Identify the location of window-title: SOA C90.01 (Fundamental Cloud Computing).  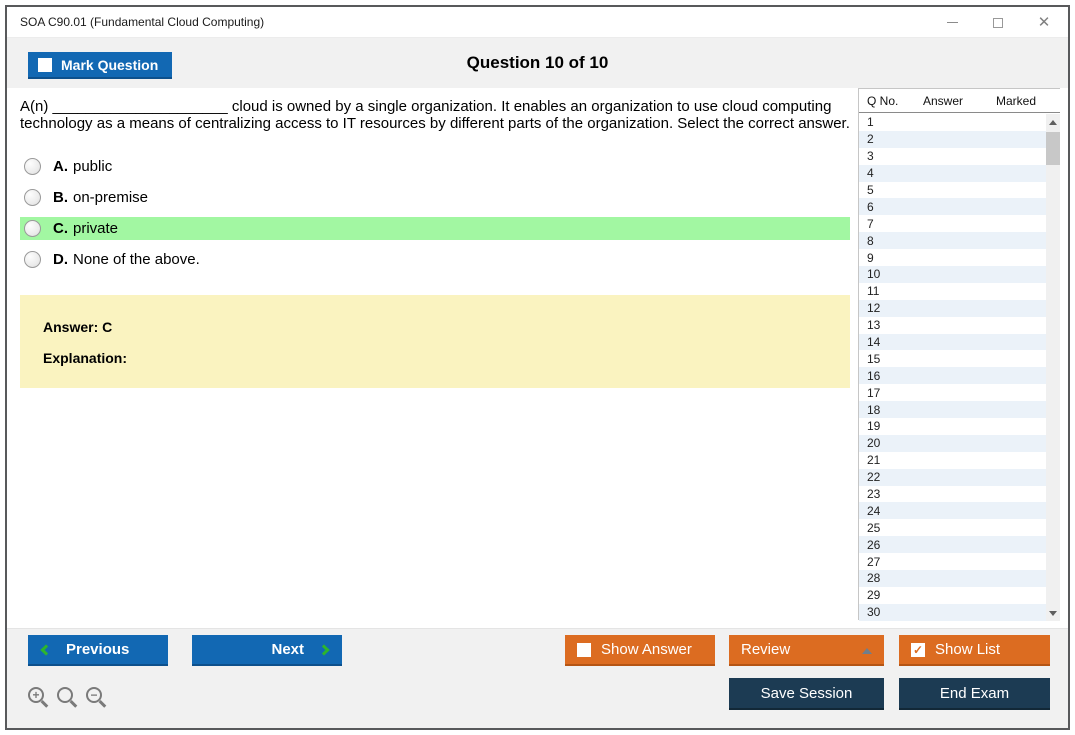
(142, 22).